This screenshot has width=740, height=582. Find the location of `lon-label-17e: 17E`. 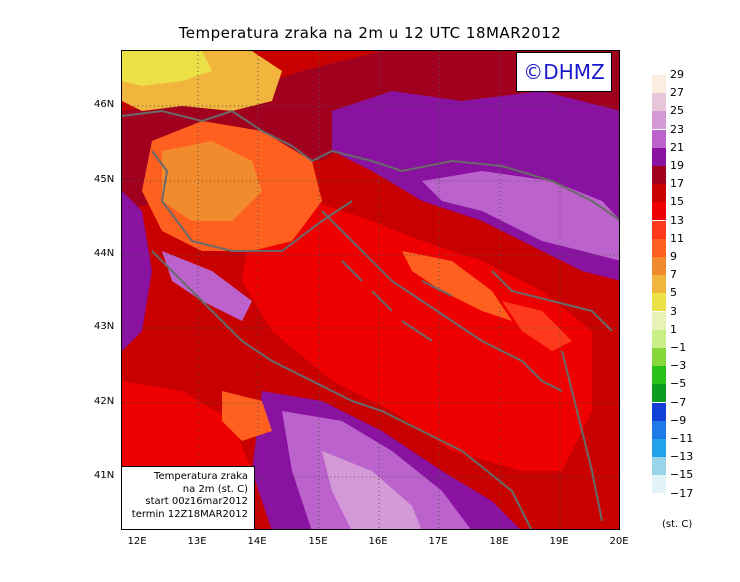

lon-label-17e: 17E is located at coordinates (438, 541).